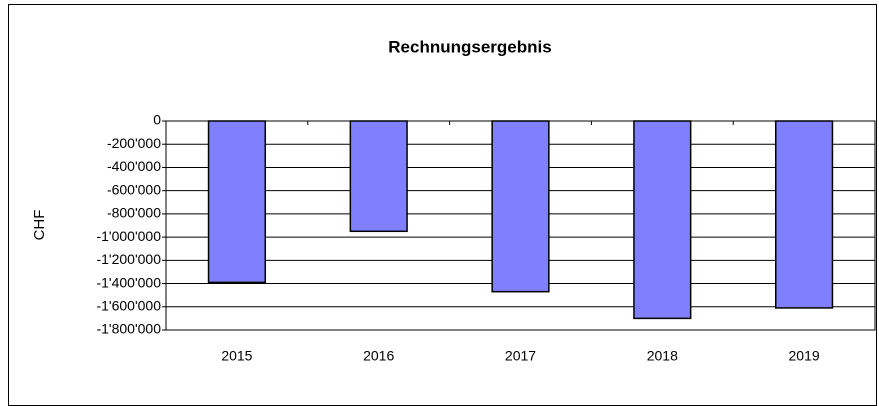 Image resolution: width=879 pixels, height=406 pixels. What do you see at coordinates (804, 356) in the screenshot?
I see `x-tick-label: 2019` at bounding box center [804, 356].